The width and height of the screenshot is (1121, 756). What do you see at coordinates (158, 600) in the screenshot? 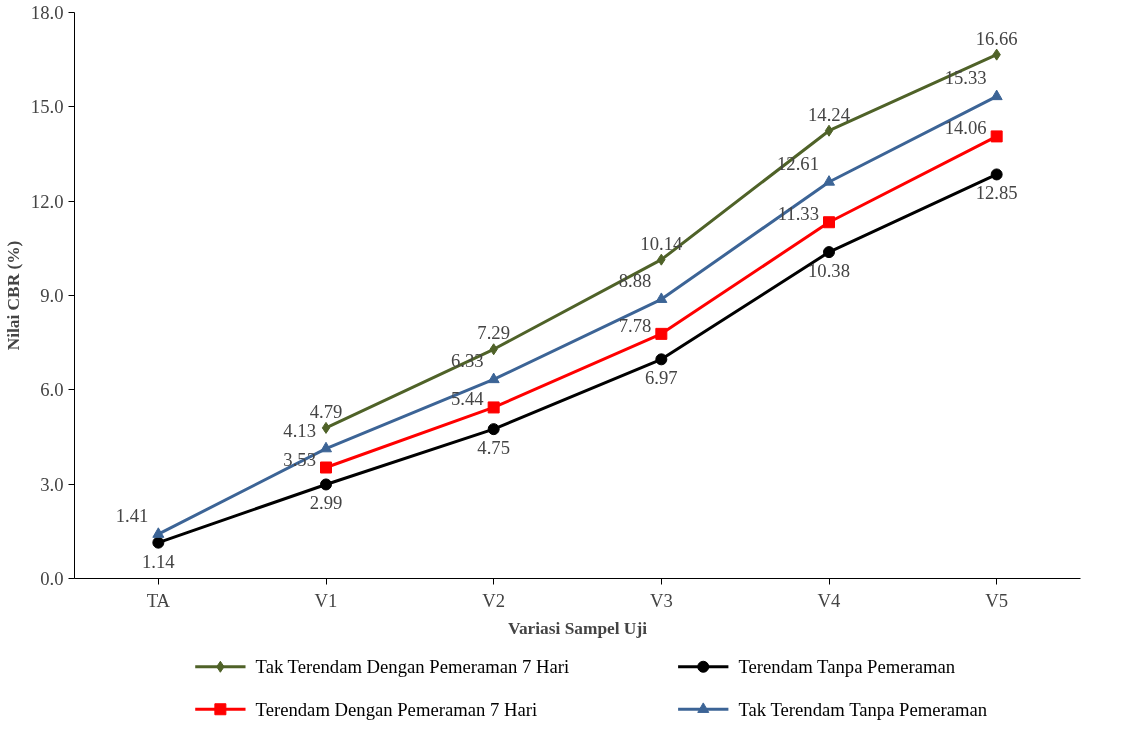
I see `x-tick-label: TA` at bounding box center [158, 600].